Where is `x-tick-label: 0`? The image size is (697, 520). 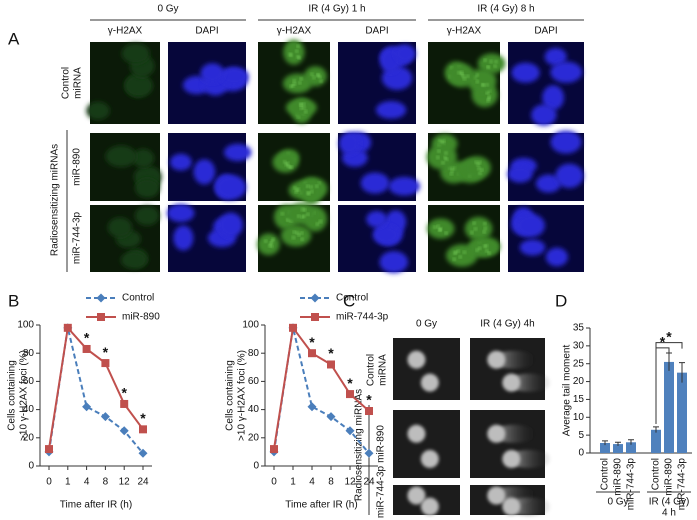 x-tick-label: 0 is located at coordinates (49, 482).